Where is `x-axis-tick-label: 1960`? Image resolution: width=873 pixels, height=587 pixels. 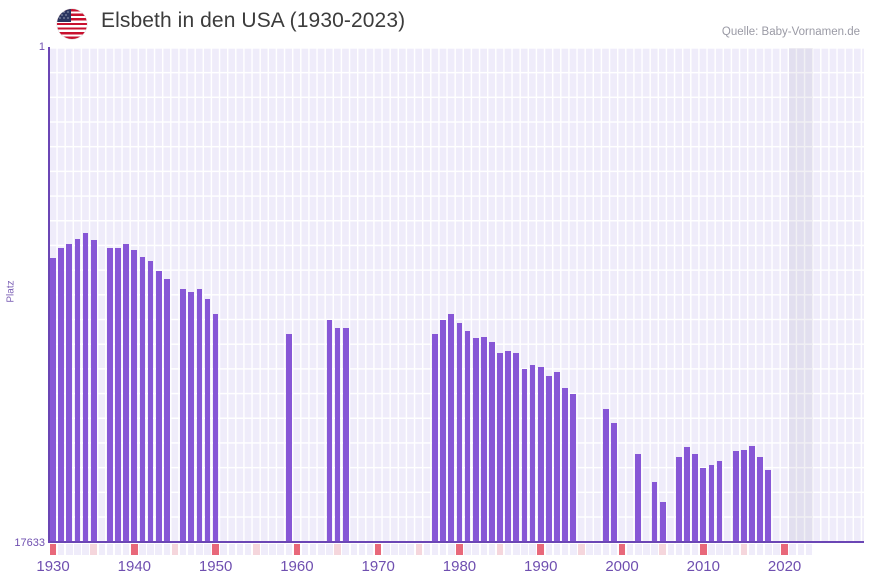 x-axis-tick-label: 1960 is located at coordinates (297, 566).